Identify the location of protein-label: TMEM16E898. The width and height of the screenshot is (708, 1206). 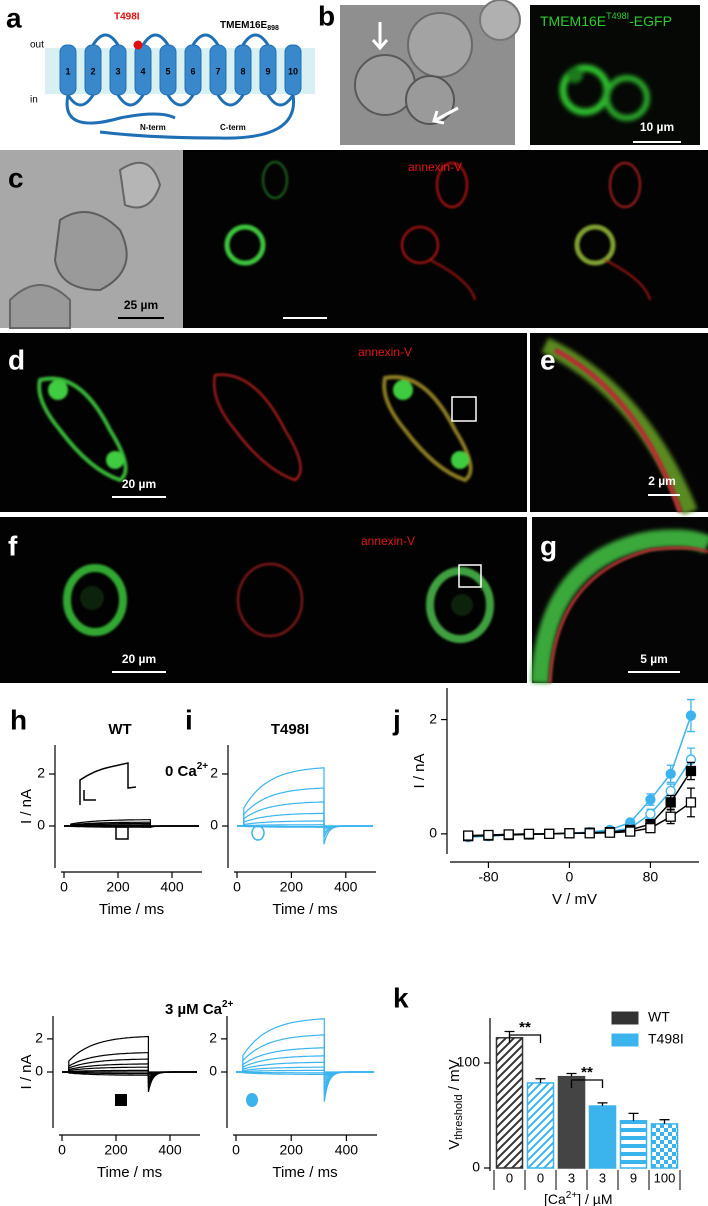
(249, 26).